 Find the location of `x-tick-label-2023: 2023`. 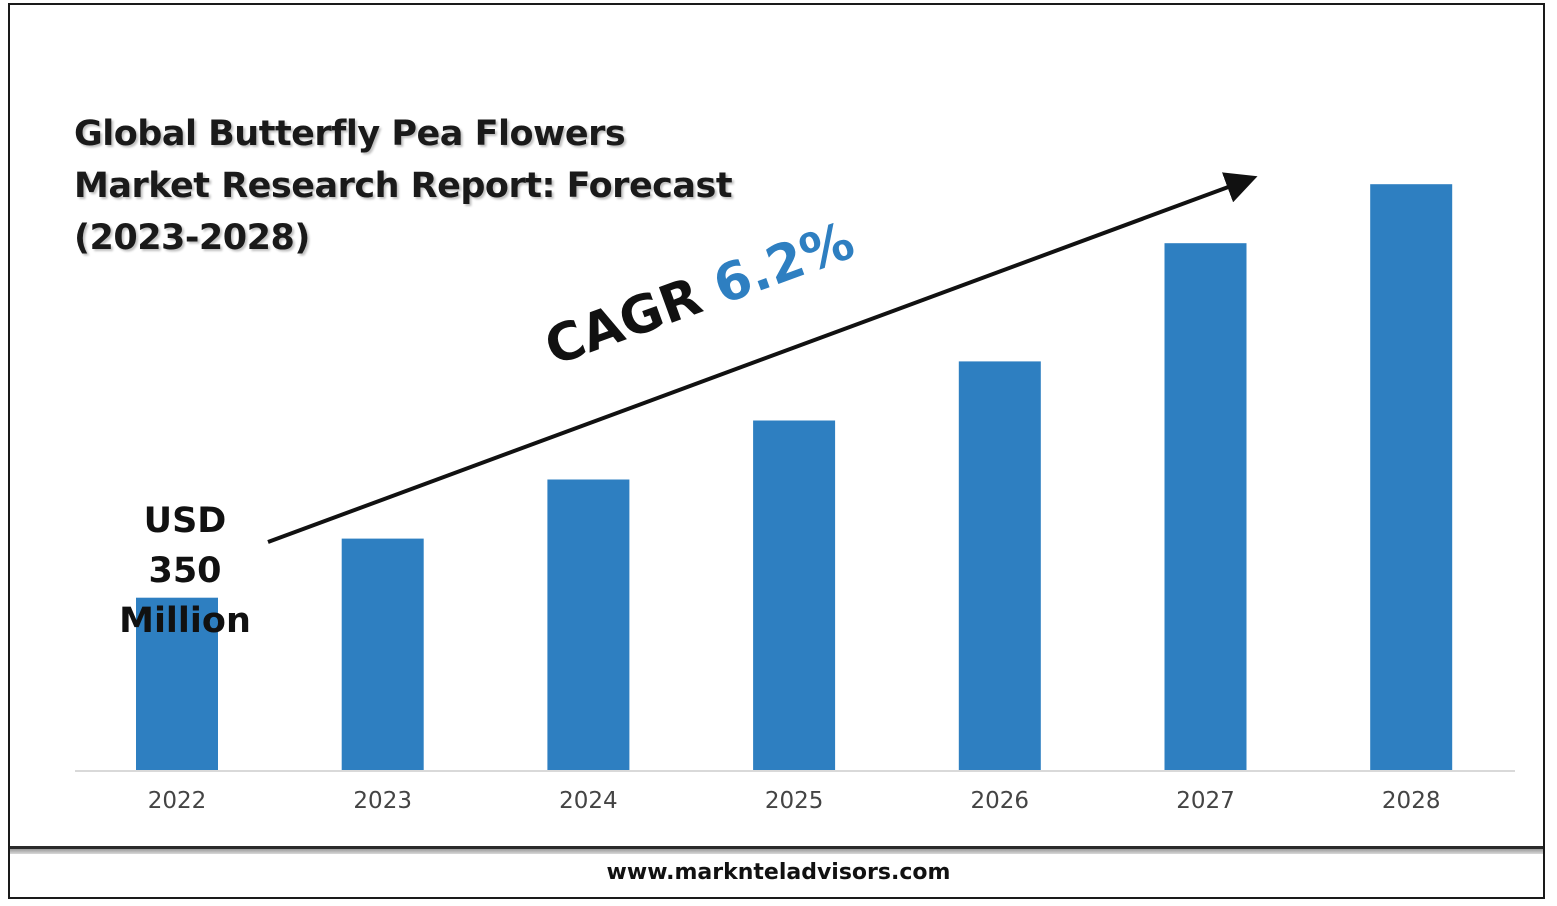

x-tick-label-2023: 2023 is located at coordinates (382, 801).